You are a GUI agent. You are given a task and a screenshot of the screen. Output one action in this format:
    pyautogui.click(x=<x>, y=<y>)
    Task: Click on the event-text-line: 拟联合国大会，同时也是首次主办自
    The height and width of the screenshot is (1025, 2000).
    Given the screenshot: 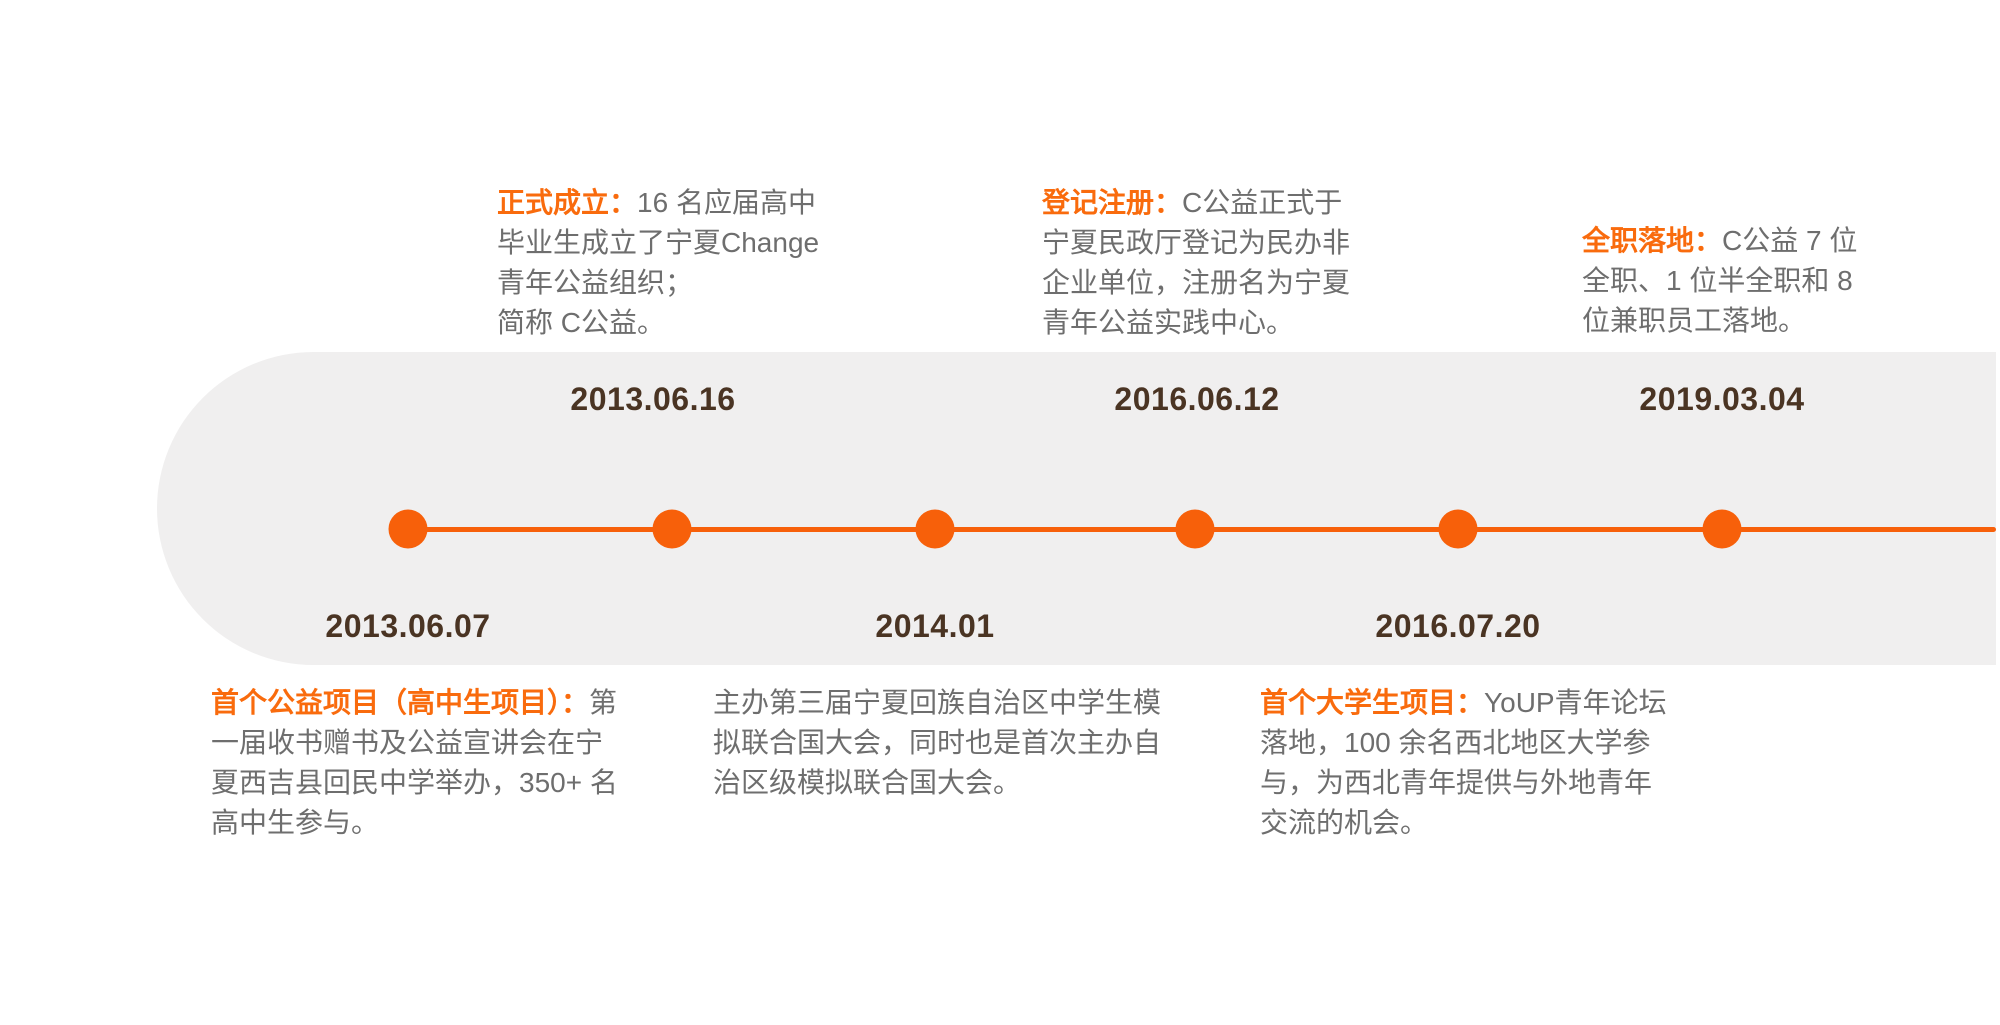 What is the action you would take?
    pyautogui.click(x=937, y=742)
    